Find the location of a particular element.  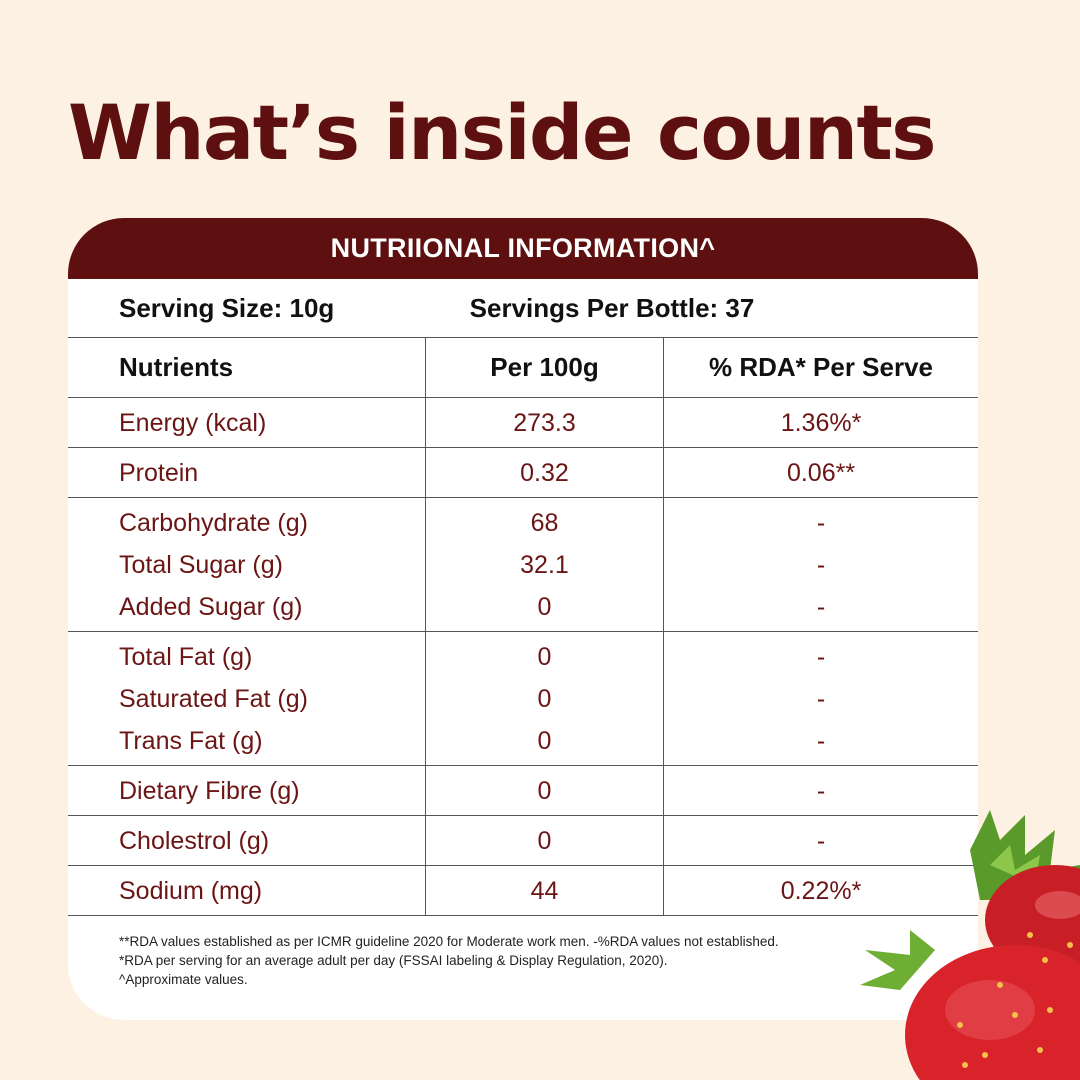

nutrient-name: Total Fat (g) is located at coordinates (186, 656).